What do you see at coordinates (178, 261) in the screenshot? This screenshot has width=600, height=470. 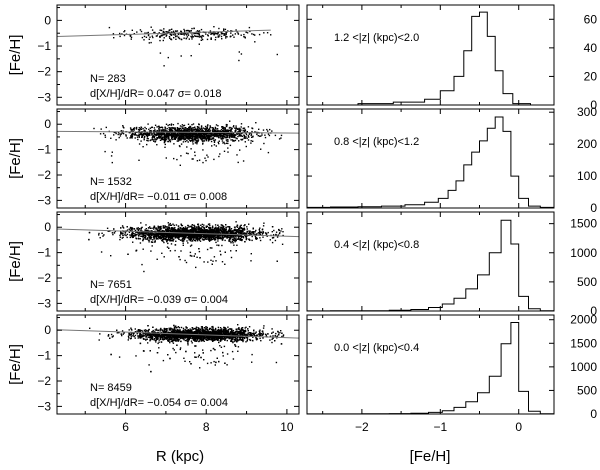 I see `scatter-frame` at bounding box center [178, 261].